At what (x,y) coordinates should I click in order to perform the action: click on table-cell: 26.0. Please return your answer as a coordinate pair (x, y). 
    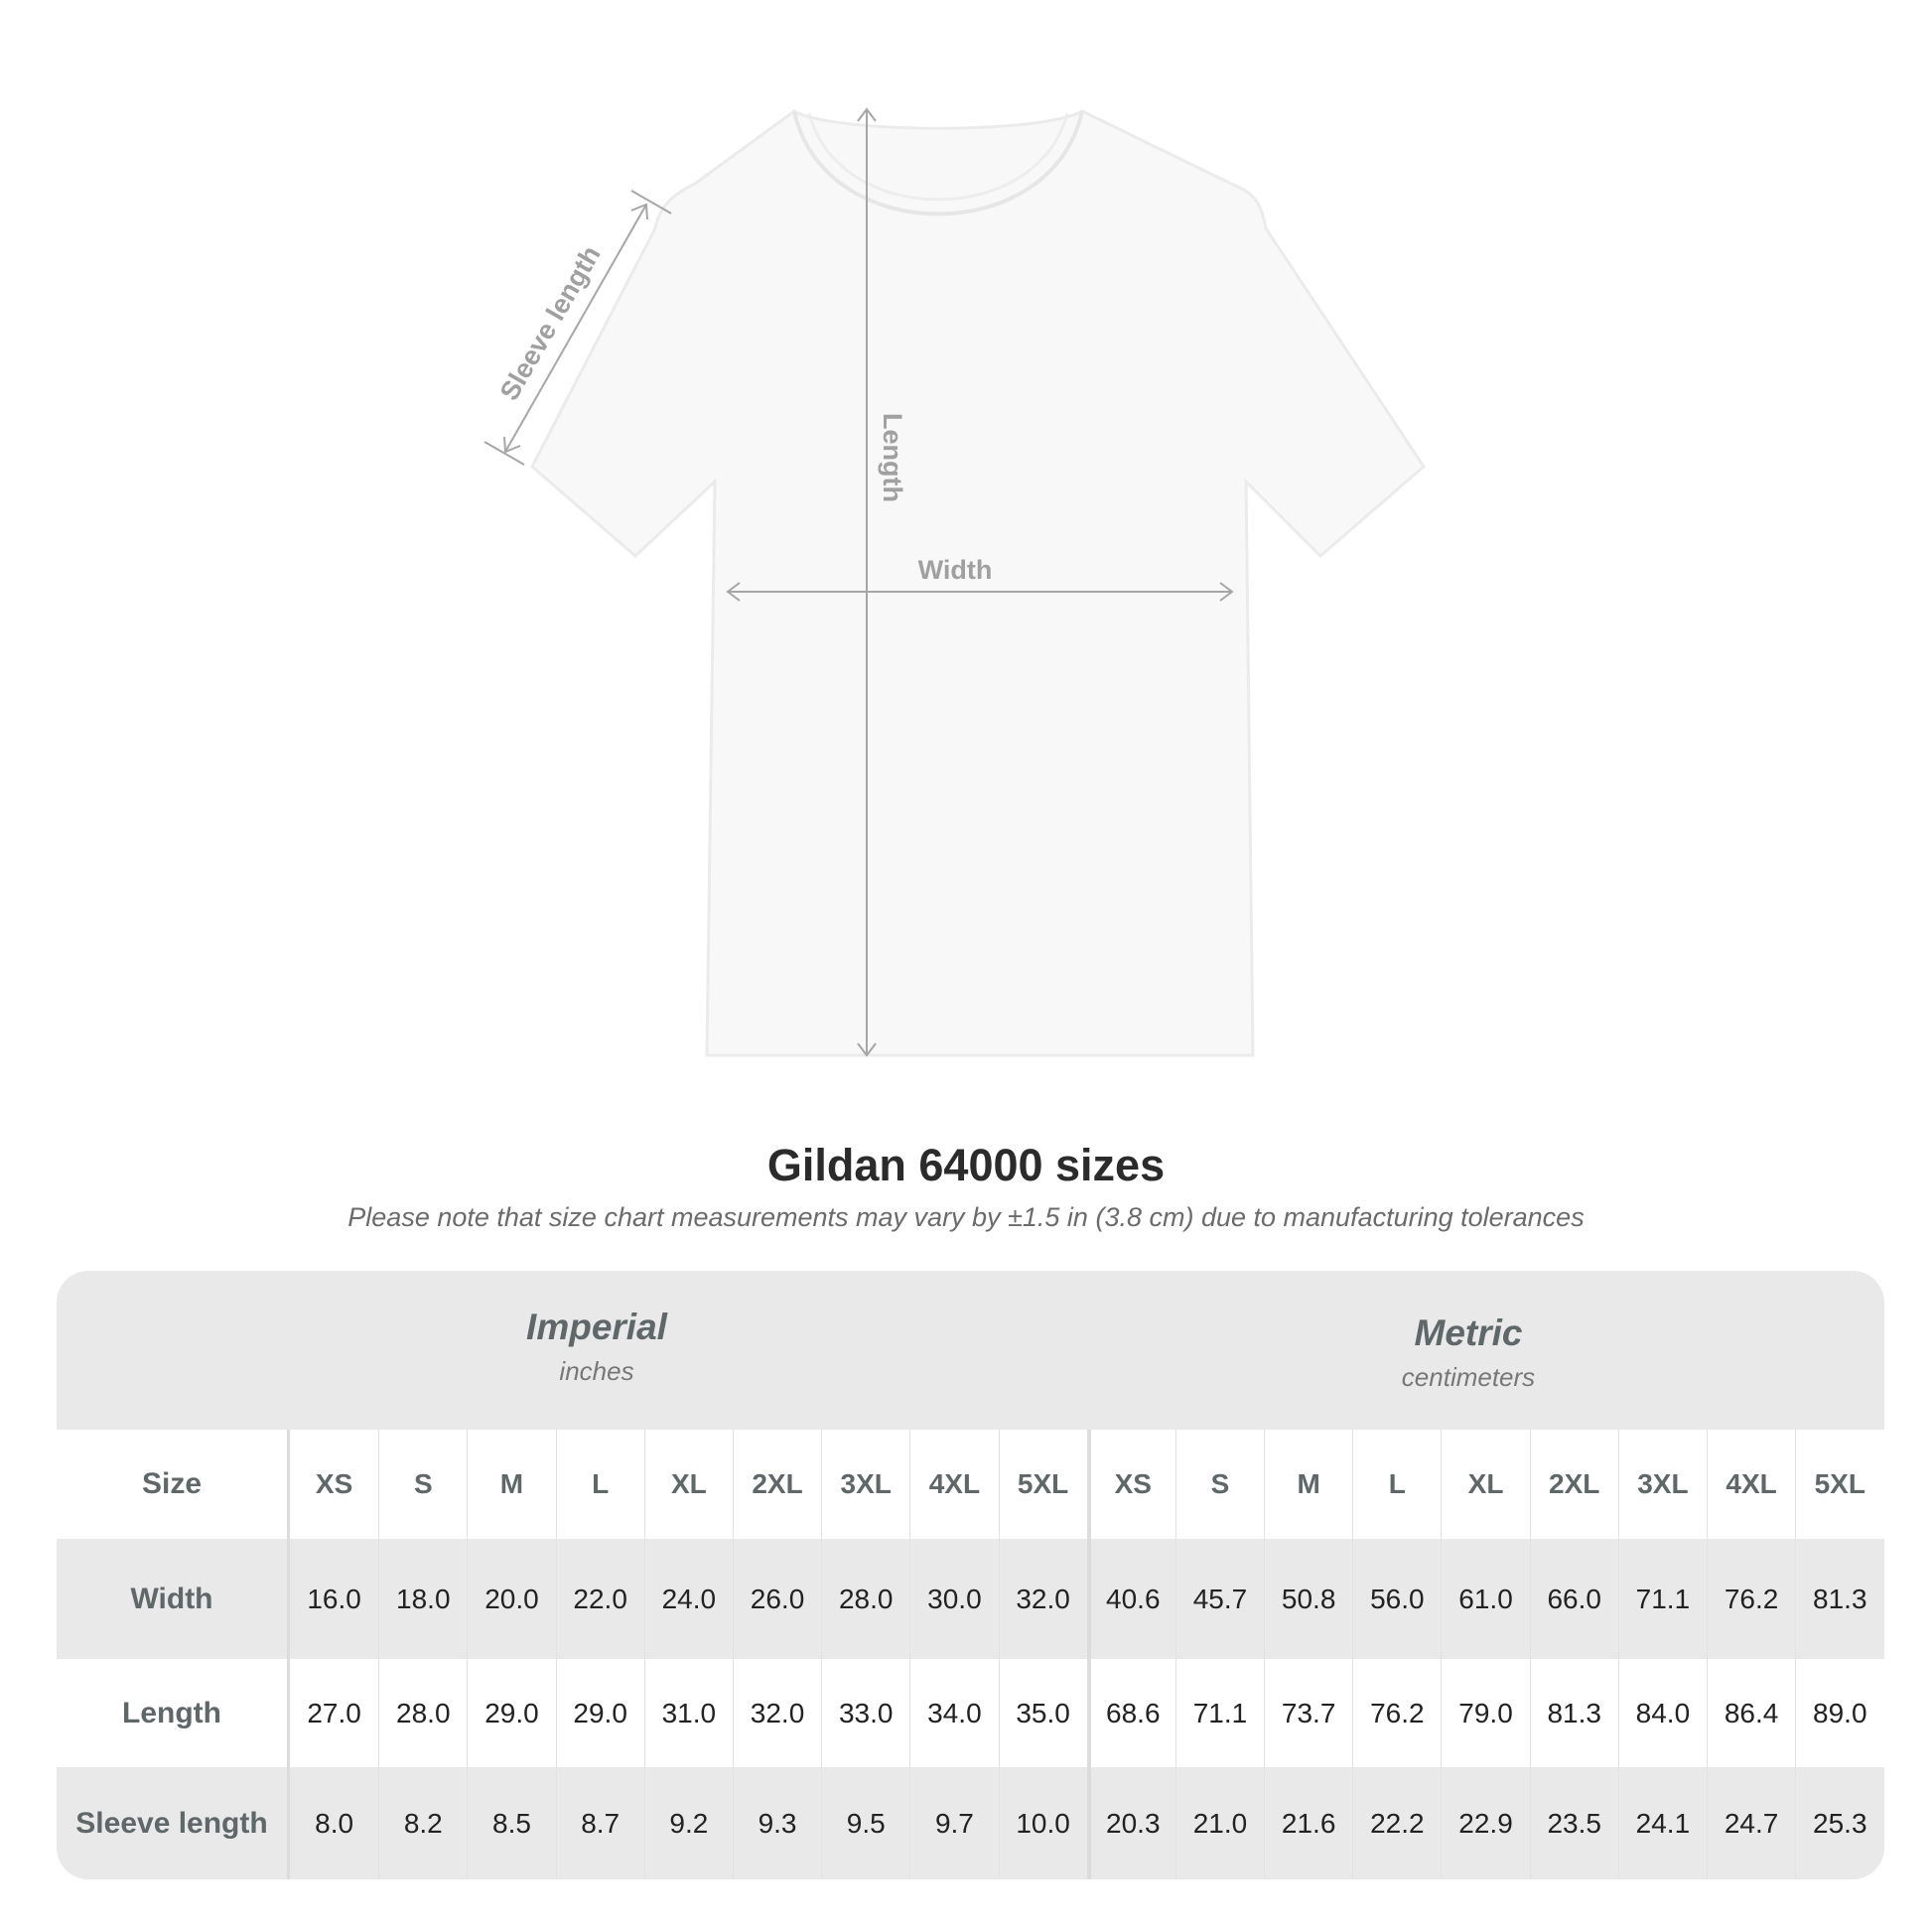
    Looking at the image, I should click on (776, 1599).